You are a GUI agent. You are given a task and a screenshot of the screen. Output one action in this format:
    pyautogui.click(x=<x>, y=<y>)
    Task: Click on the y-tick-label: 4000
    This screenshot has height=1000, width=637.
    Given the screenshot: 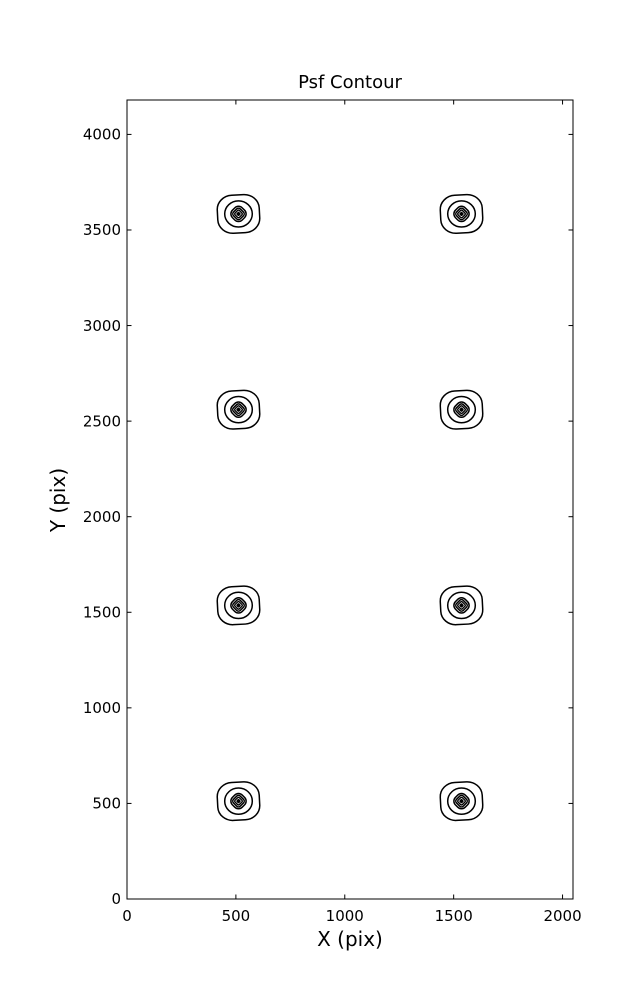 What is the action you would take?
    pyautogui.click(x=102, y=135)
    